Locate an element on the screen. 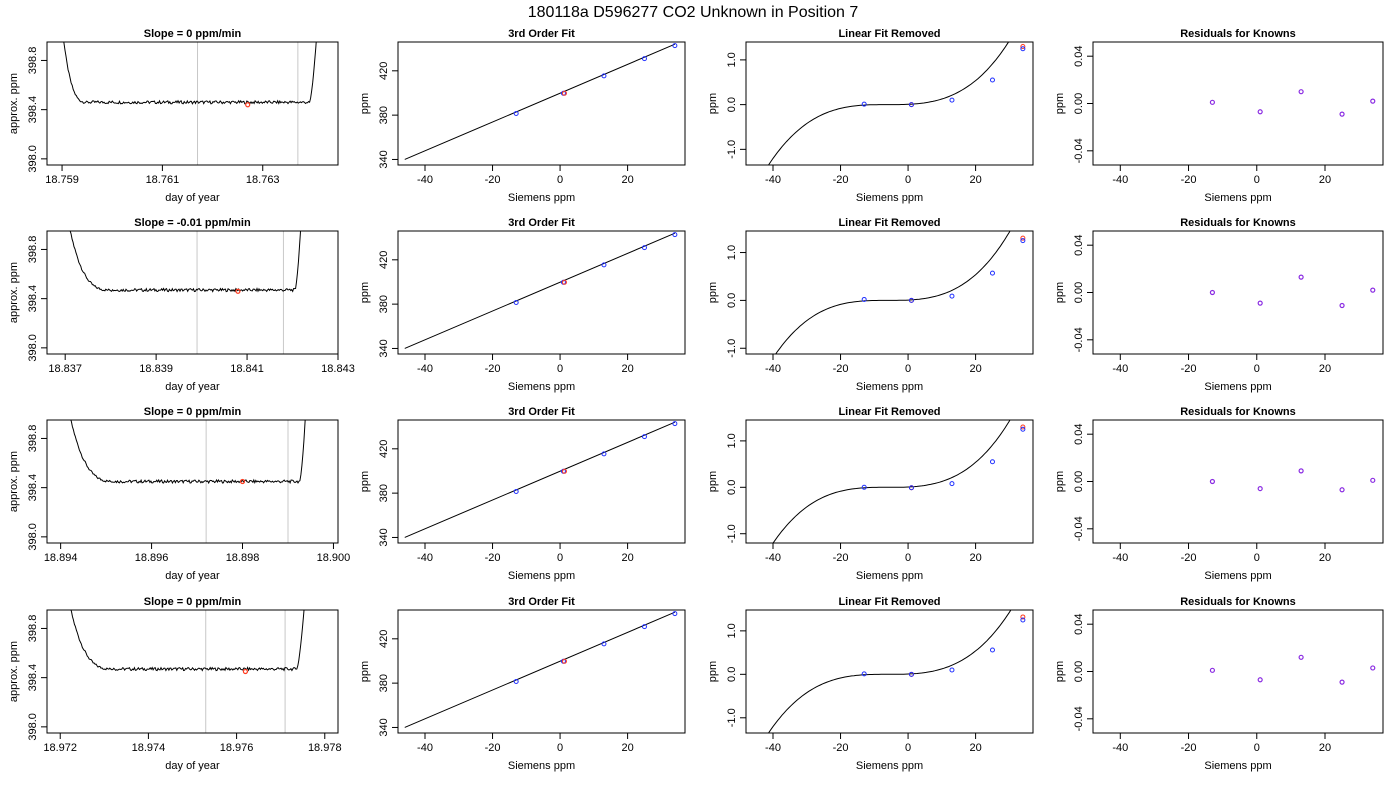  panel-title: Linear Fit Removed is located at coordinates (889, 34).